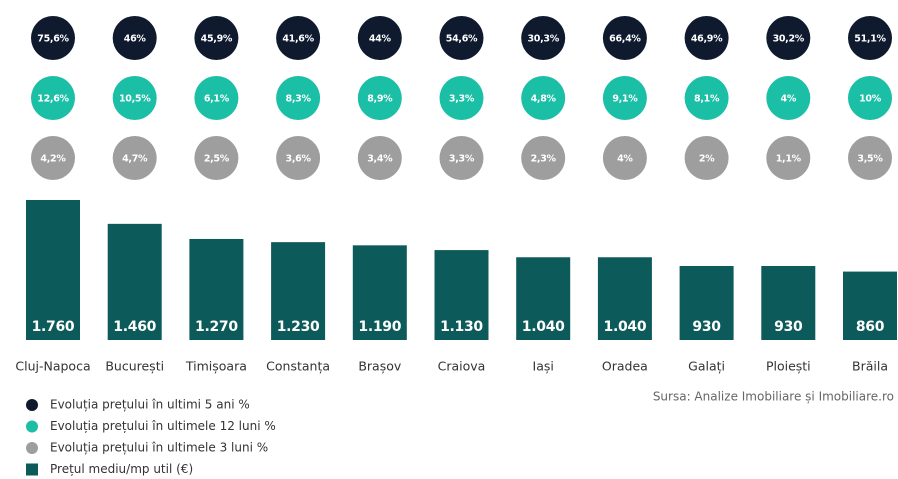 This screenshot has height=479, width=898. I want to click on category-label: Galați, so click(706, 366).